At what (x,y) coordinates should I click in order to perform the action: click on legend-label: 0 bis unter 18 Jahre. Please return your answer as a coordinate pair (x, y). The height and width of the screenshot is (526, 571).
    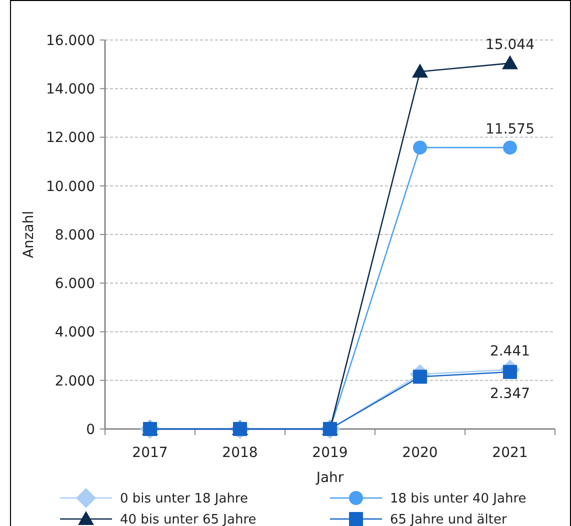
    Looking at the image, I should click on (184, 499).